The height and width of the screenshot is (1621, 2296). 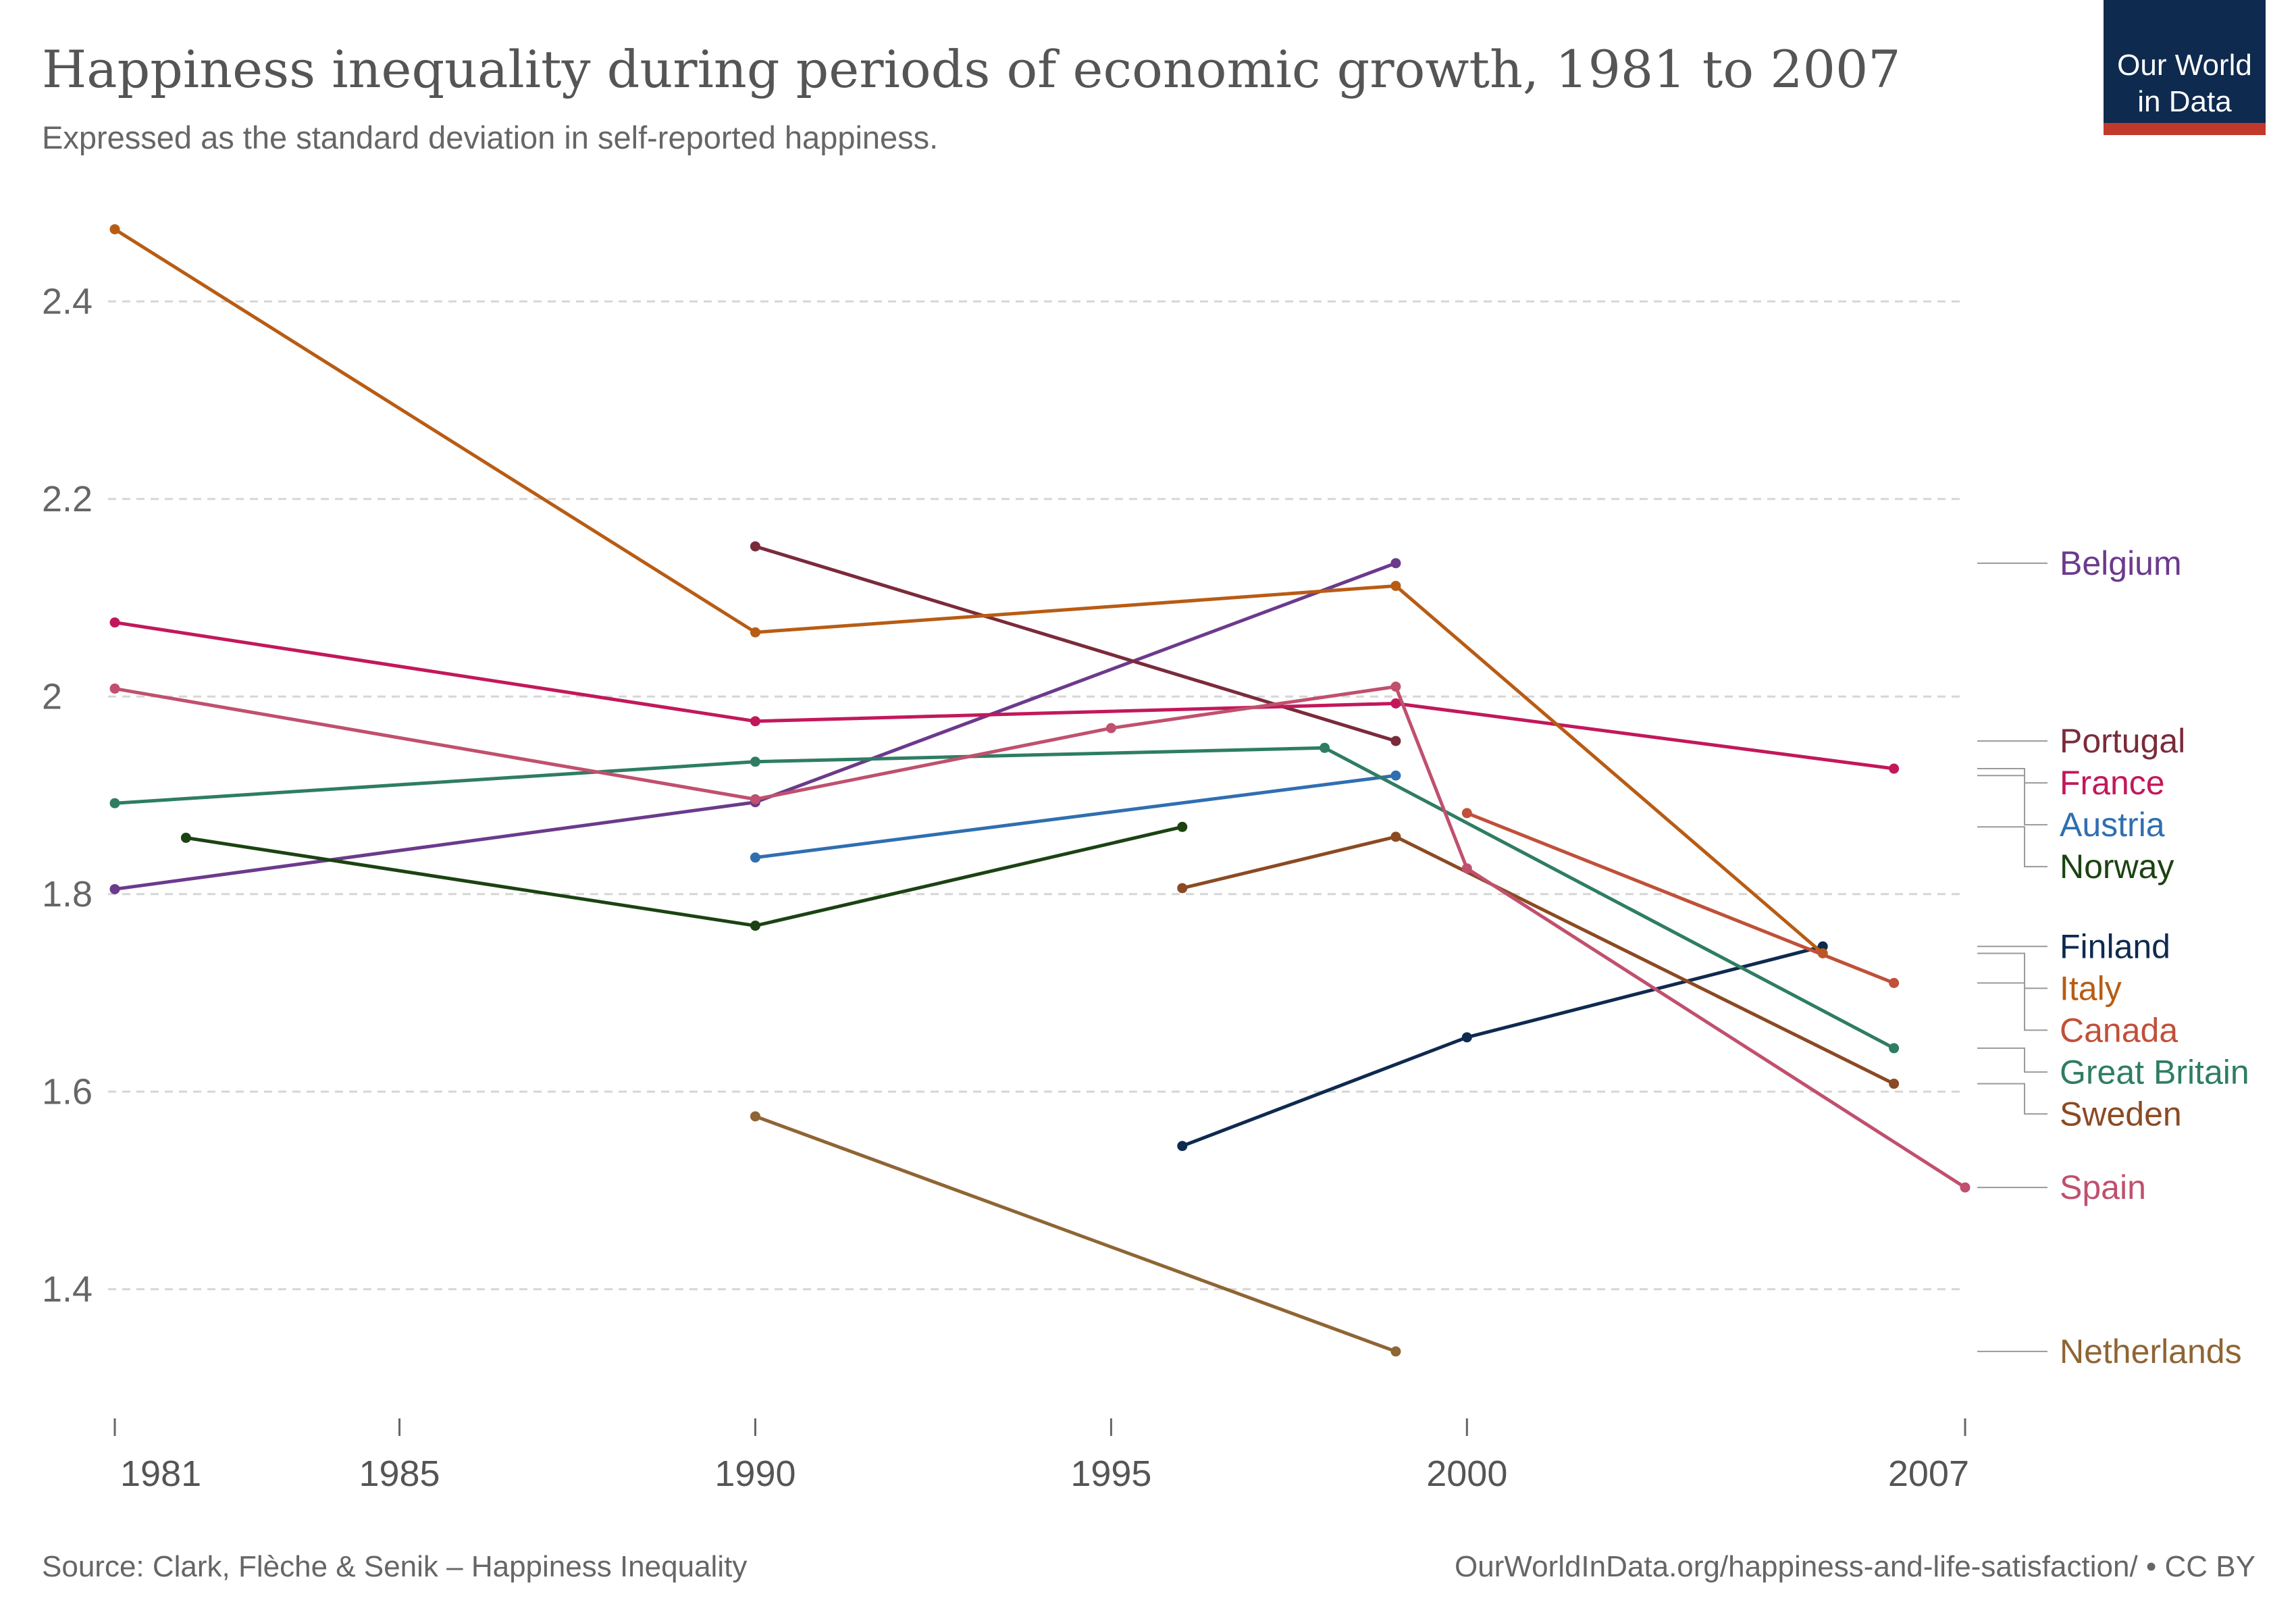 What do you see at coordinates (52, 696) in the screenshot?
I see `y-tick-label: 2` at bounding box center [52, 696].